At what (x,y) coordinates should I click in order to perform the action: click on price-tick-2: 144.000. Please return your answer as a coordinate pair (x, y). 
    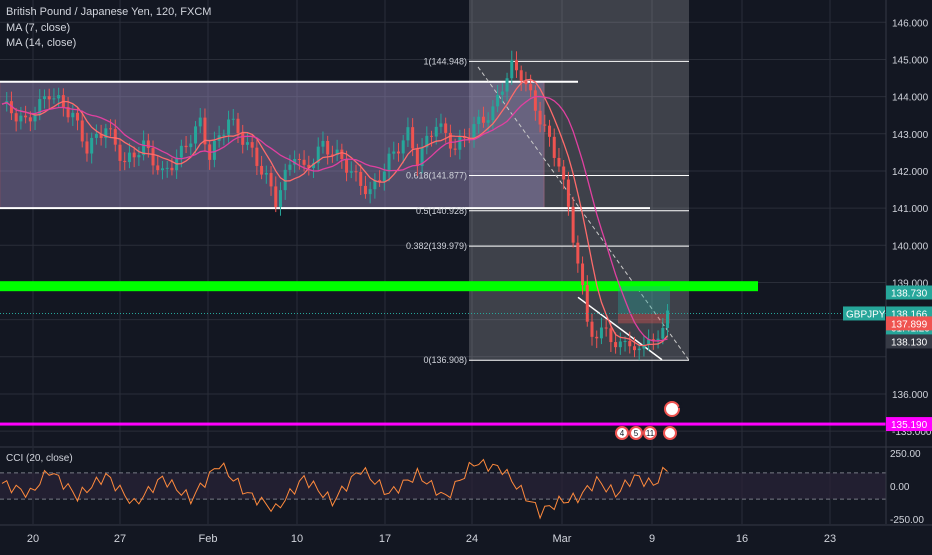
    Looking at the image, I should click on (910, 98).